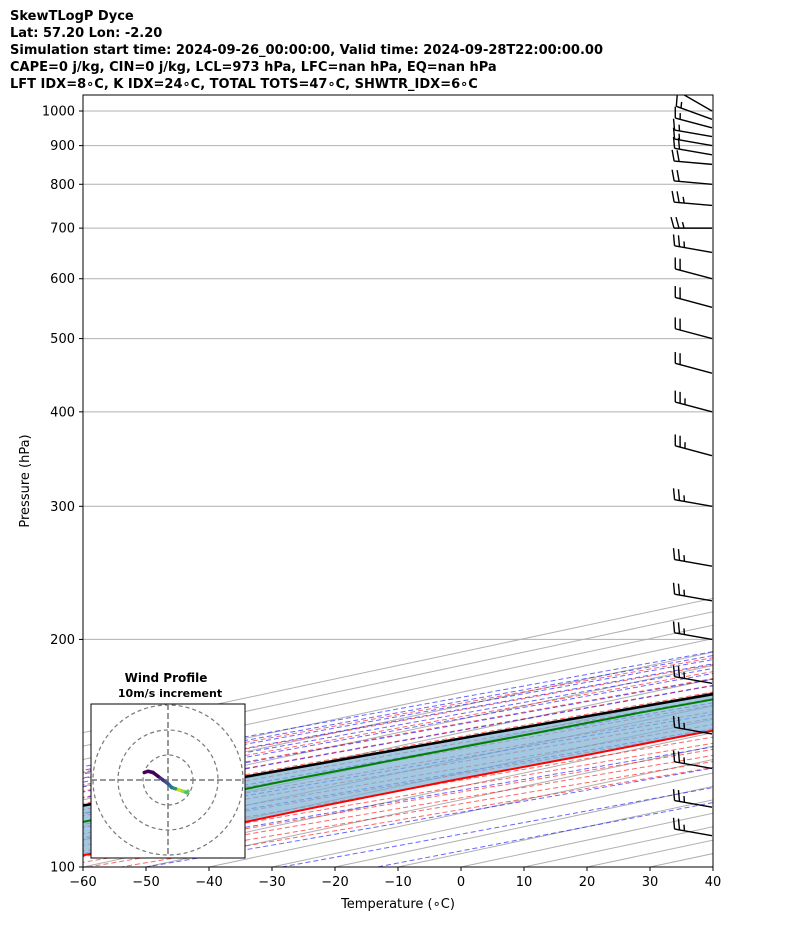  What do you see at coordinates (524, 882) in the screenshot?
I see `x-tick-label: 10` at bounding box center [524, 882].